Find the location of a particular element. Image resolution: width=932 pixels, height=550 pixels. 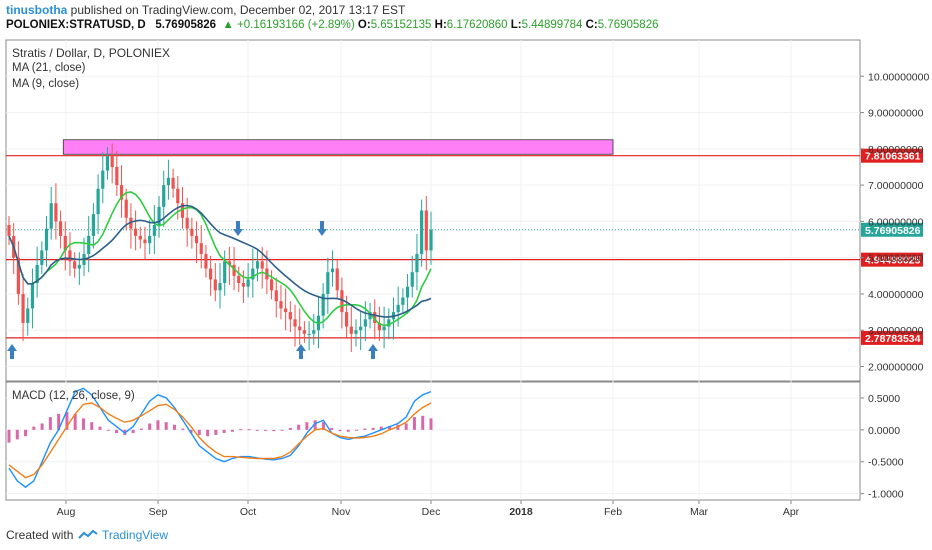

macd-y-tick-label: 0.0000 is located at coordinates (884, 431).